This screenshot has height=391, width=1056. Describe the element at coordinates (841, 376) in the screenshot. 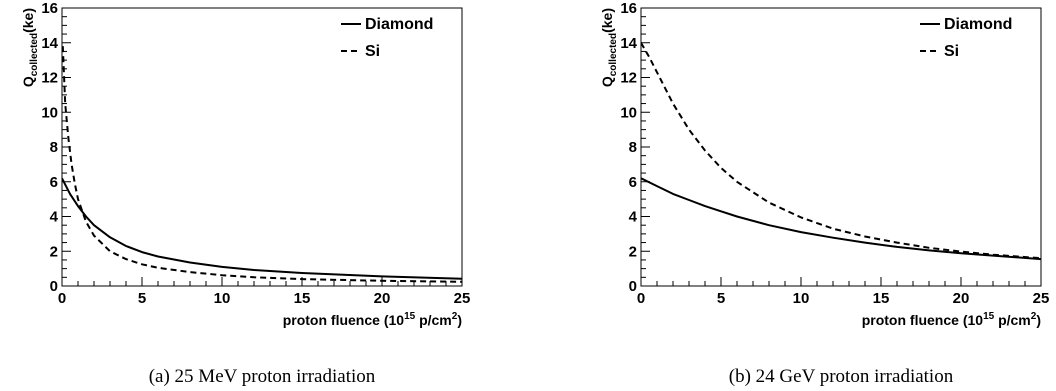

I see `figure-caption: (b) 24 GeV proton irradiation` at that location.